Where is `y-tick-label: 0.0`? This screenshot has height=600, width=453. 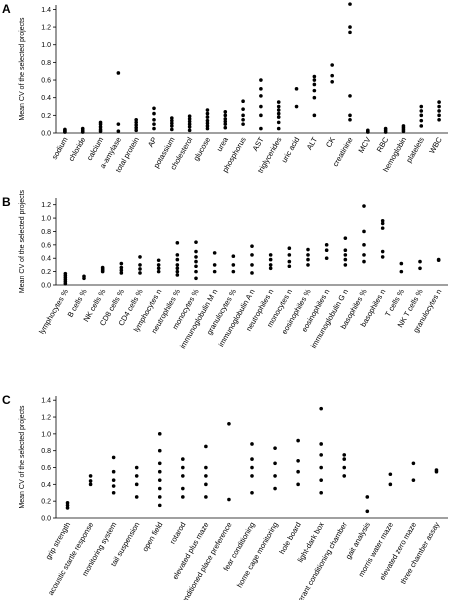 y-tick-label: 0.0 is located at coordinates (46, 134).